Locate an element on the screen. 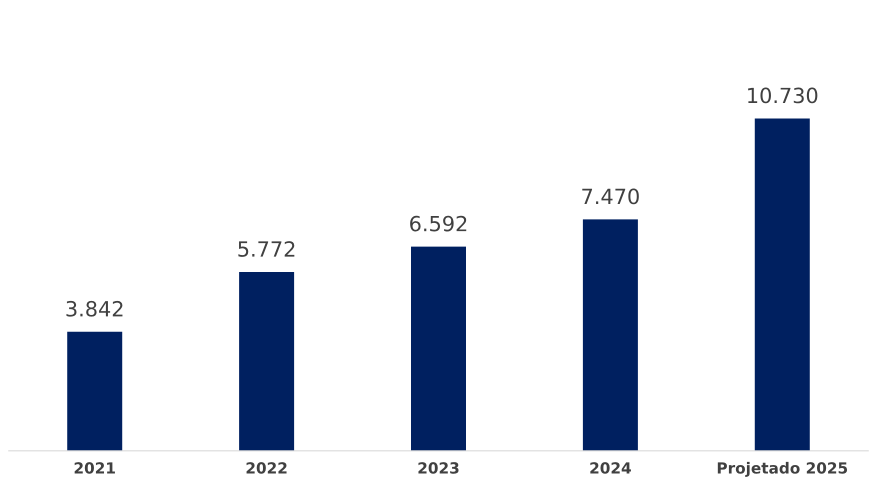  x-tick-label: Projetado 2025 is located at coordinates (783, 469).